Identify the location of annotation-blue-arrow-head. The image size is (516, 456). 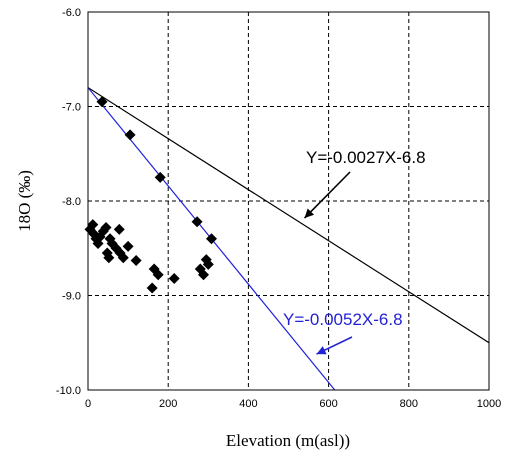
(321, 350).